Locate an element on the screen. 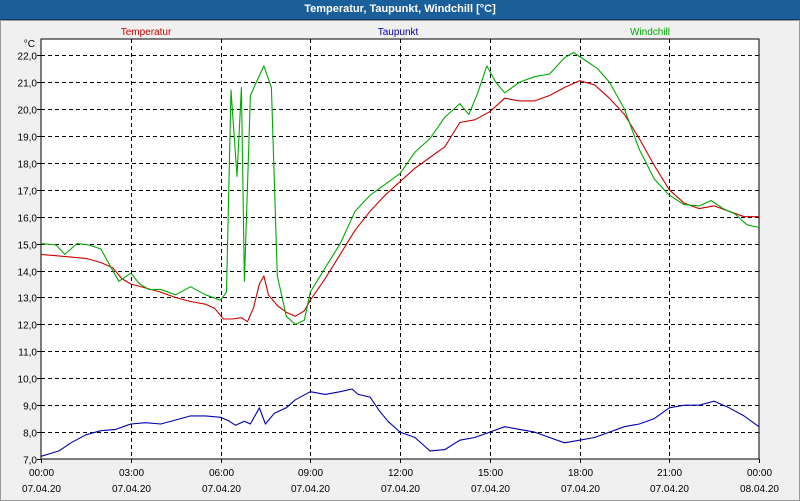  y-tick-label: 9,0 is located at coordinates (30, 407).